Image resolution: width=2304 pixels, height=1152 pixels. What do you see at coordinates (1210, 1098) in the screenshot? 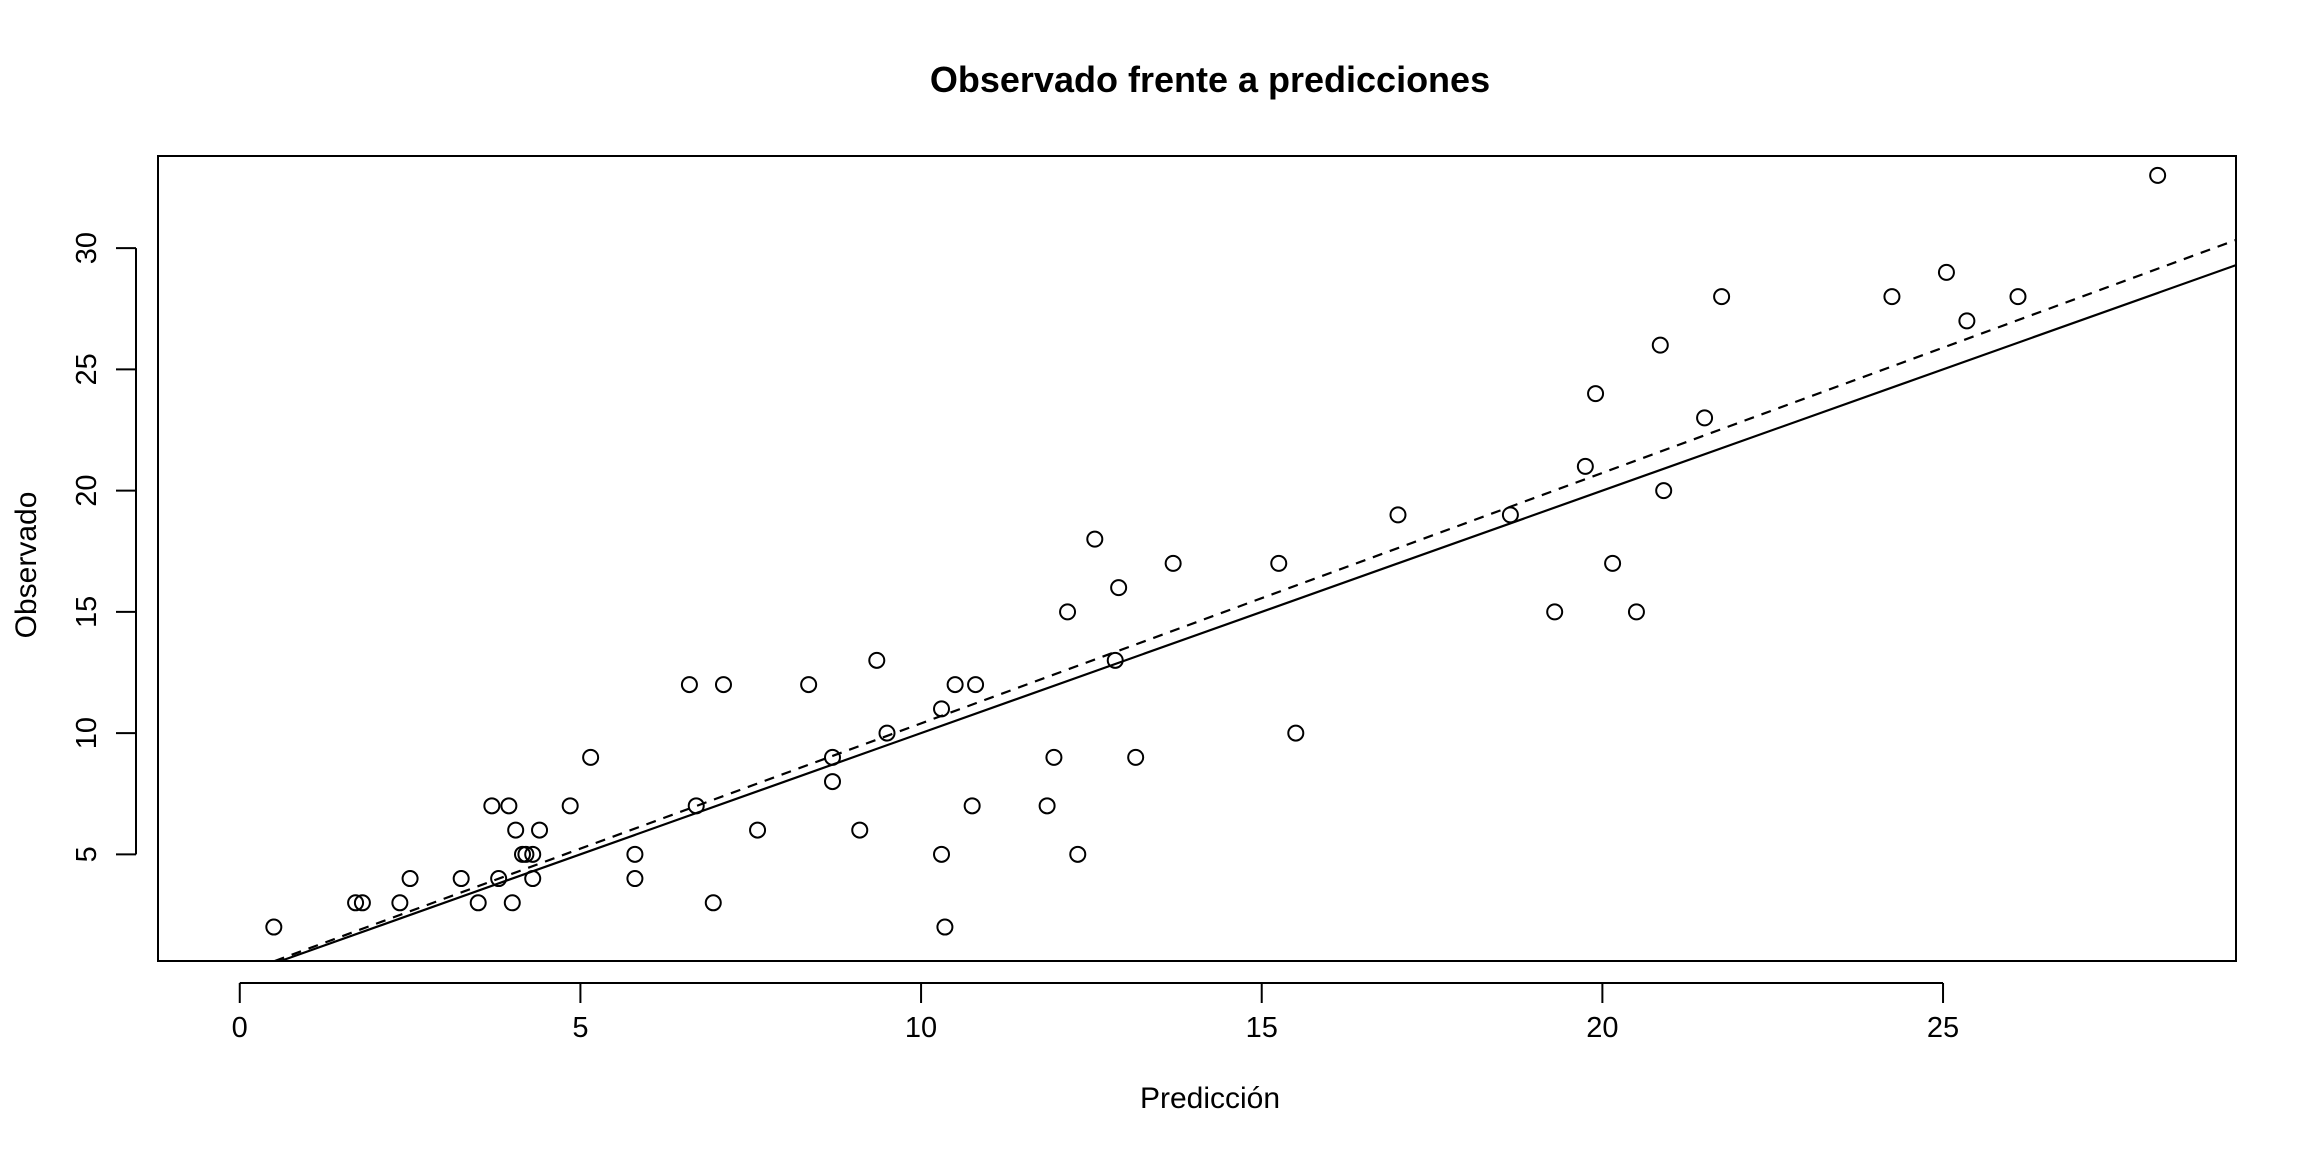
I see `x-axis-label: Predicción` at bounding box center [1210, 1098].